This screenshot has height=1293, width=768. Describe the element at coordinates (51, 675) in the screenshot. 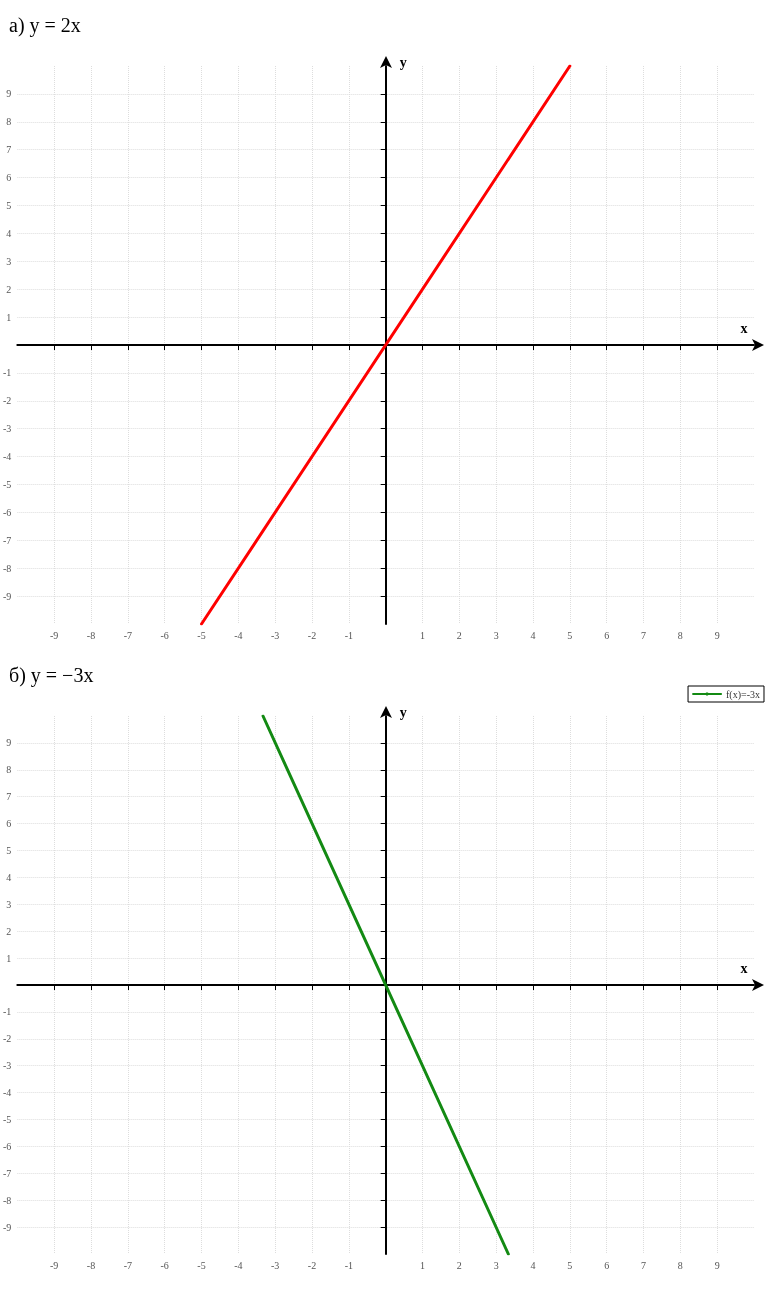

I see `chart-title: б) y = −3x` at that location.